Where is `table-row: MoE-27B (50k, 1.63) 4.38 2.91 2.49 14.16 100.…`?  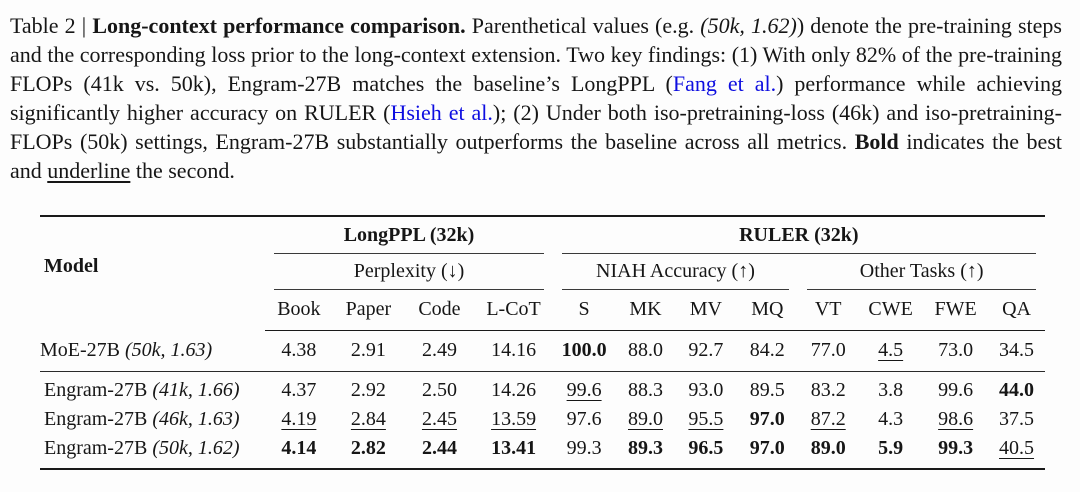
table-row: MoE-27B (50k, 1.63) 4.38 2.91 2.49 14.16 100.… is located at coordinates (542, 351).